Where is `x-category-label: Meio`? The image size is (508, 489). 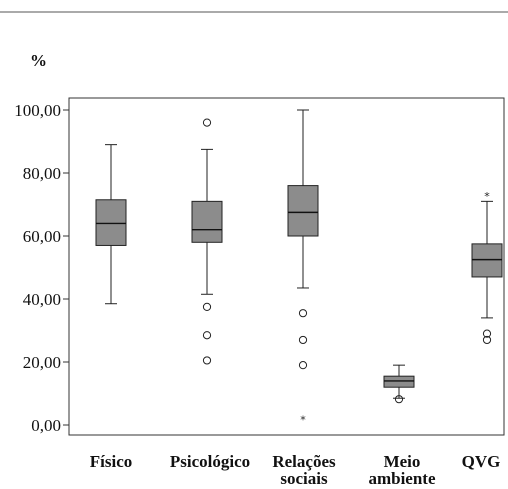 x-category-label: Meio is located at coordinates (402, 461).